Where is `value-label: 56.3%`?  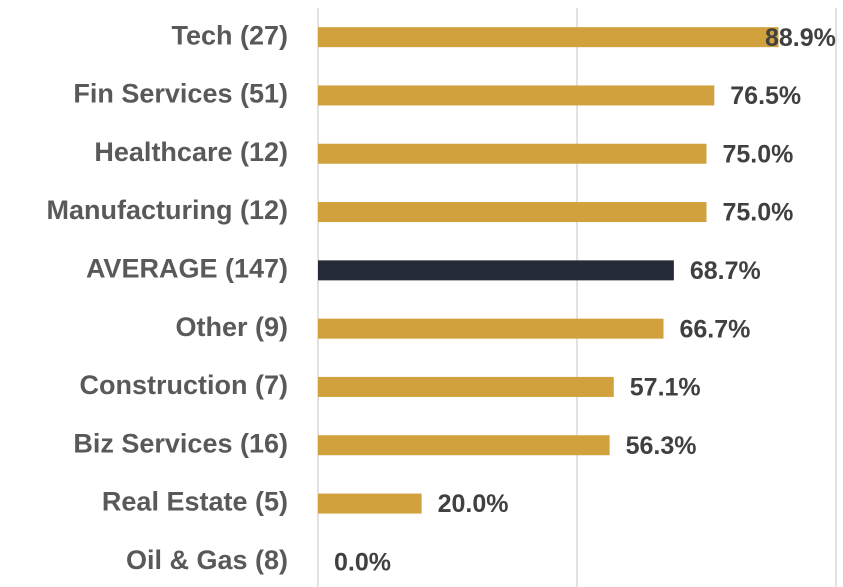
value-label: 56.3% is located at coordinates (661, 446).